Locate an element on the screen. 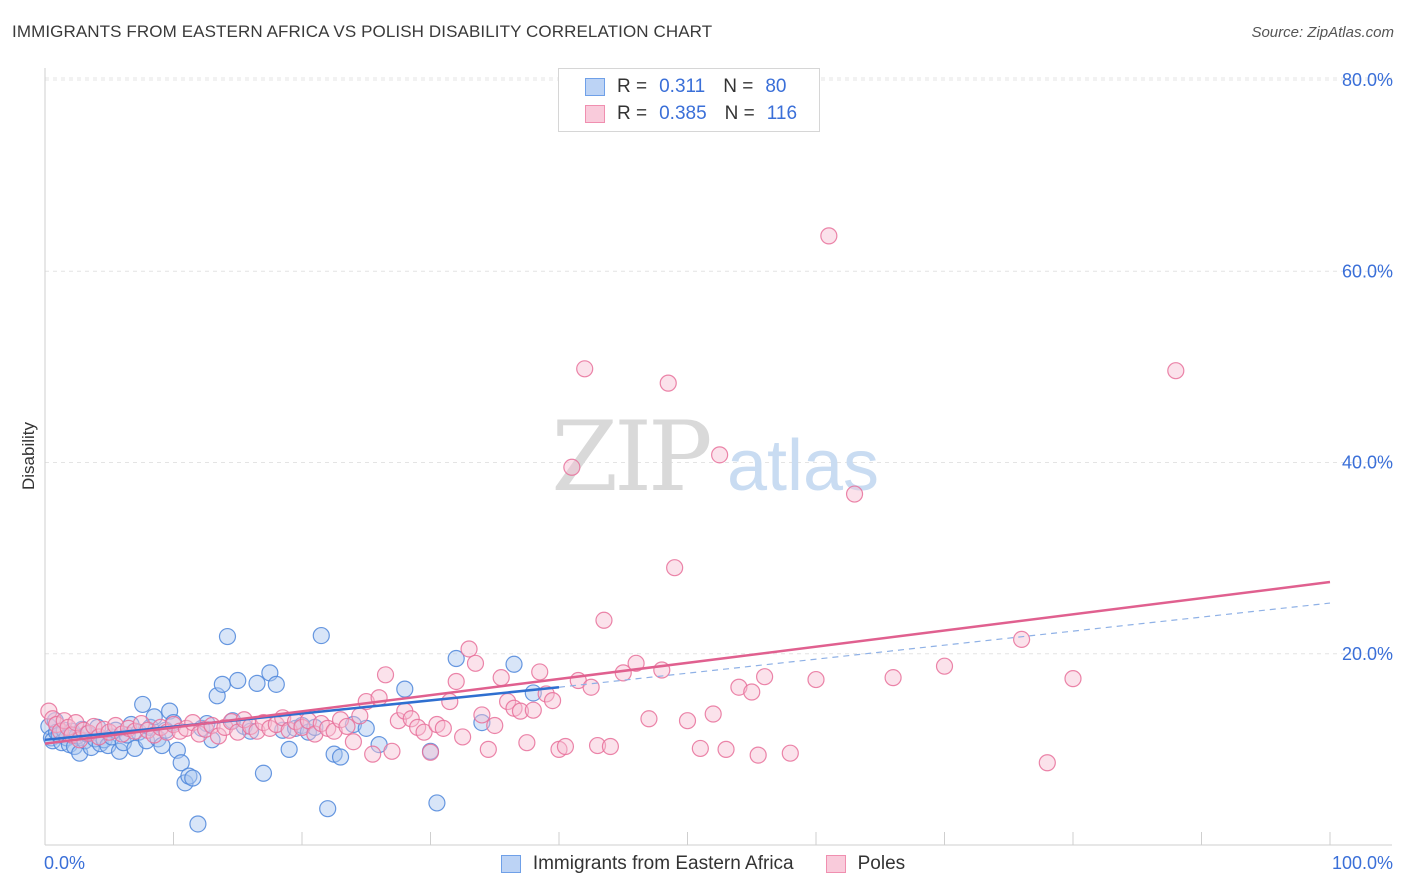 The image size is (1406, 892). legend-r-value: 0.385 is located at coordinates (683, 113).